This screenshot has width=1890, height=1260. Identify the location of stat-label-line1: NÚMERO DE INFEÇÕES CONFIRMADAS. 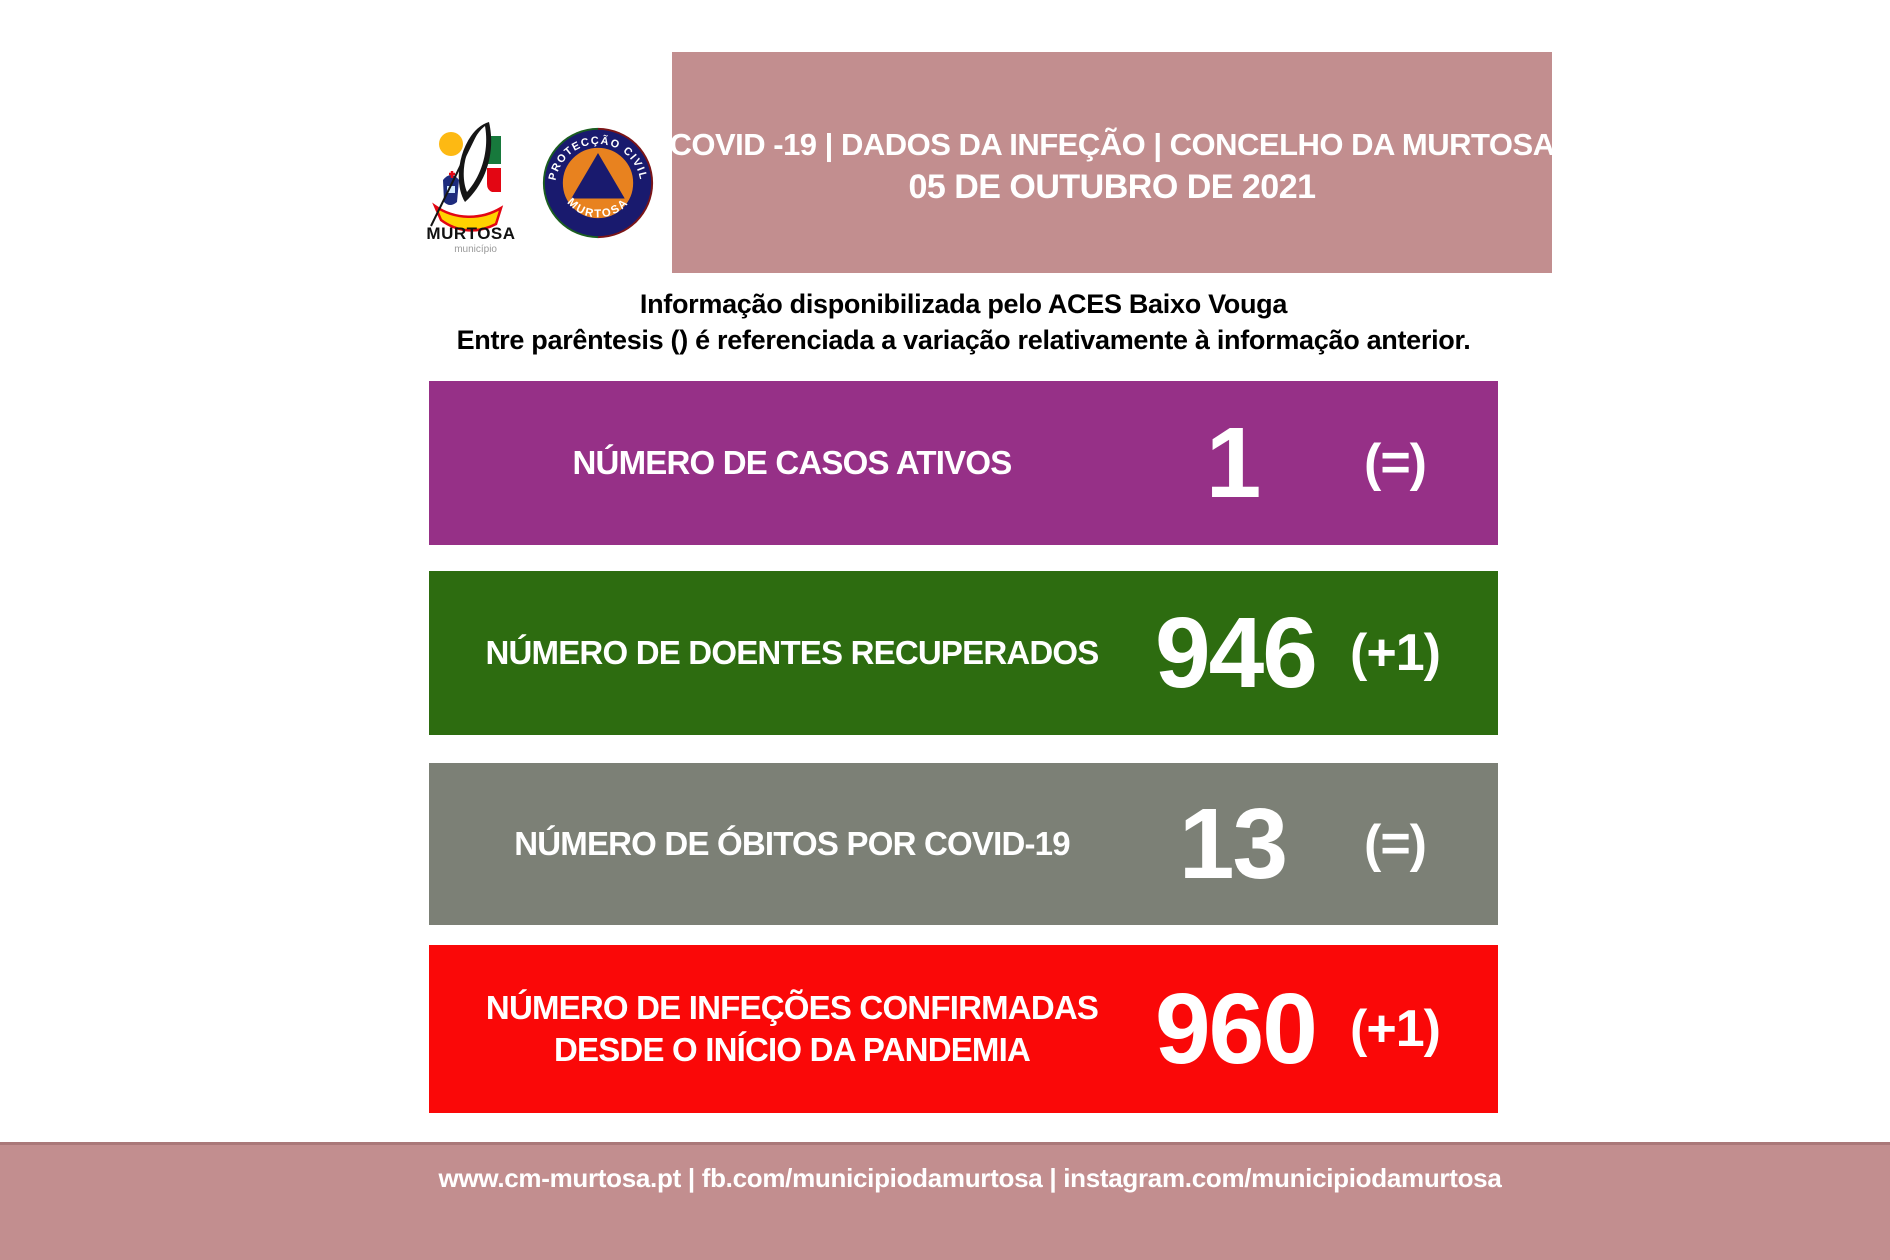
(792, 1007).